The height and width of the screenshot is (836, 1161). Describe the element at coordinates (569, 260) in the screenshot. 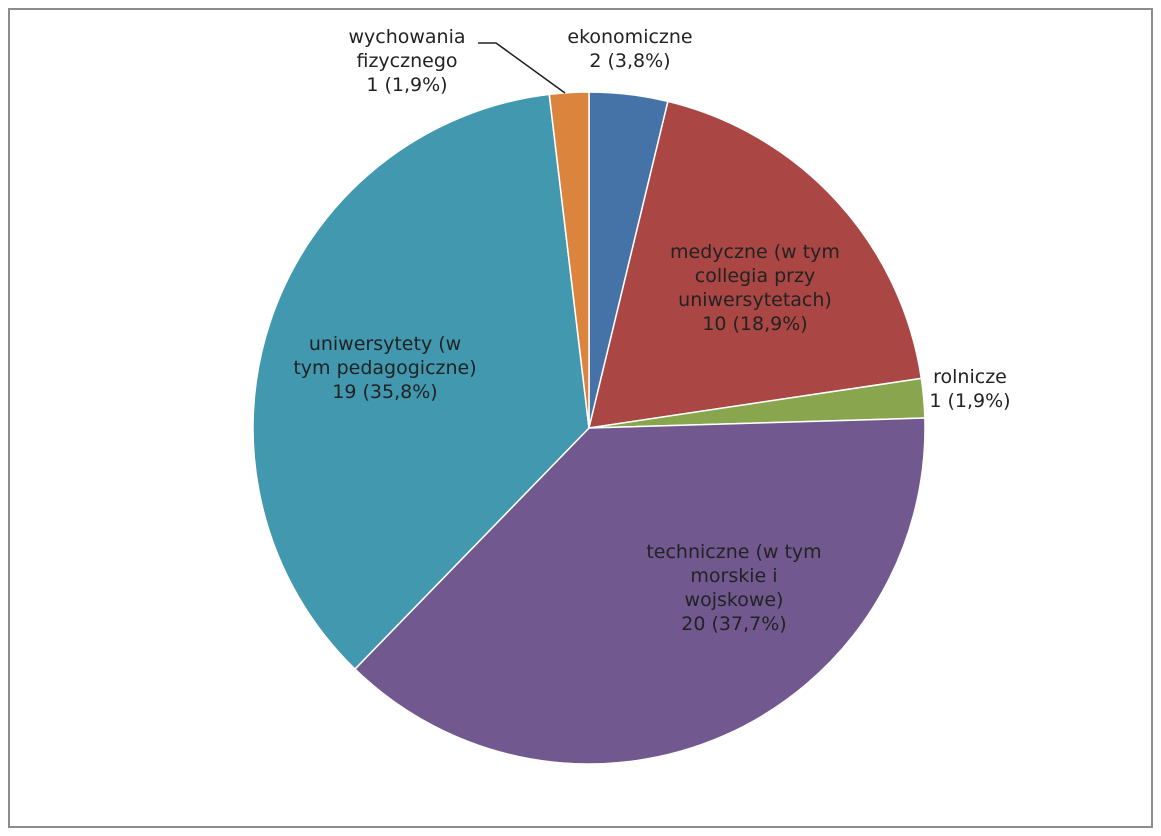

I see `pie-slice-wychowania-fizycznego` at that location.